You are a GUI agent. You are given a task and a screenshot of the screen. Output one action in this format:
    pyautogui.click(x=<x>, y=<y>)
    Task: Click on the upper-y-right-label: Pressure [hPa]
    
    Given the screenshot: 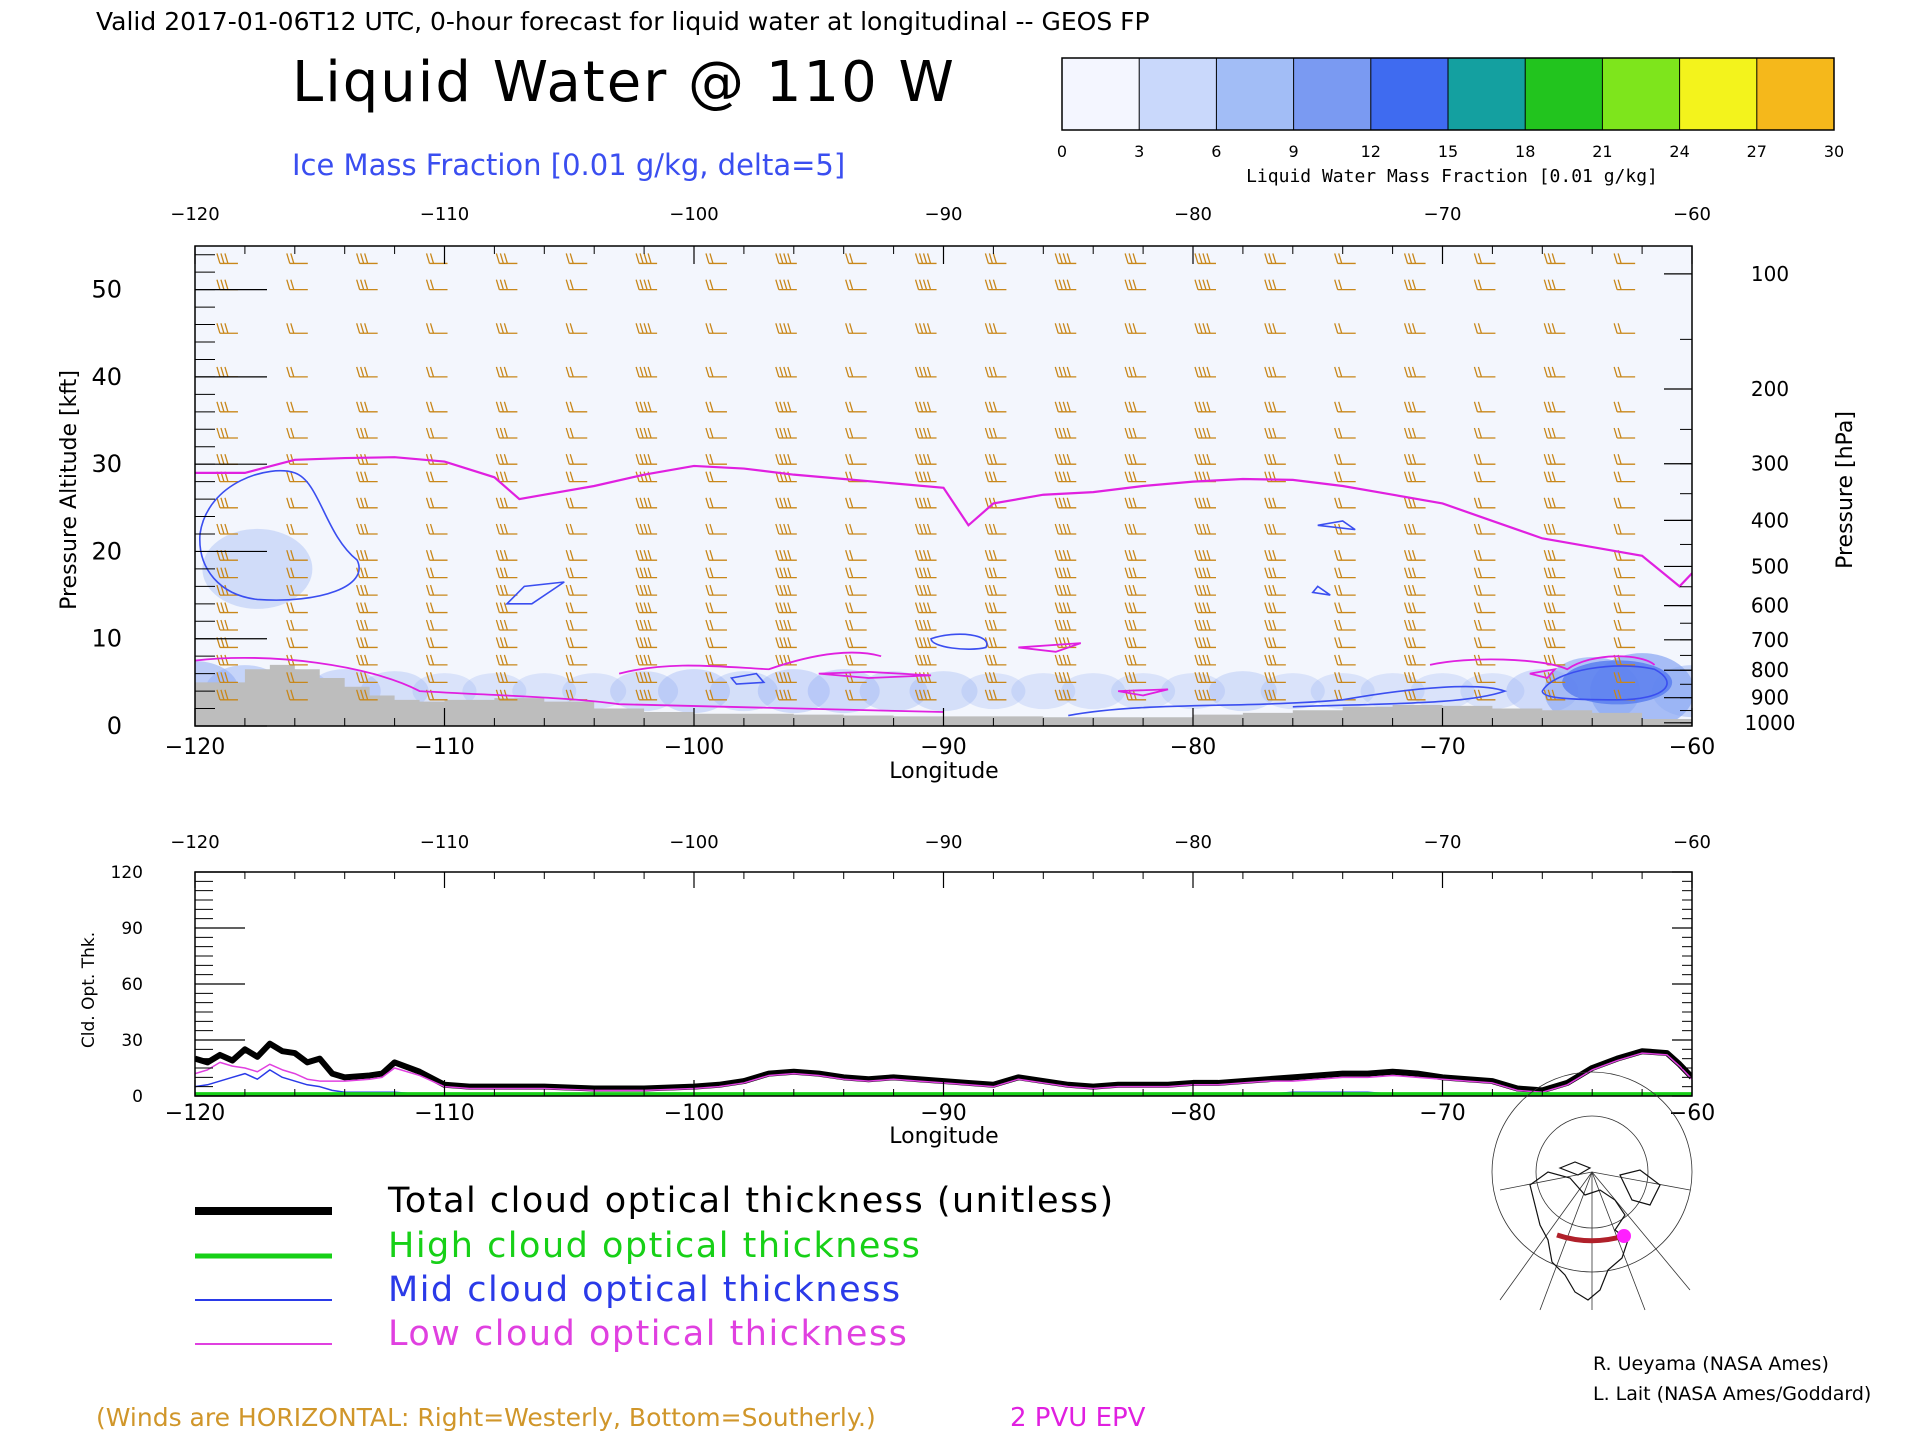 What is the action you would take?
    pyautogui.click(x=1845, y=490)
    